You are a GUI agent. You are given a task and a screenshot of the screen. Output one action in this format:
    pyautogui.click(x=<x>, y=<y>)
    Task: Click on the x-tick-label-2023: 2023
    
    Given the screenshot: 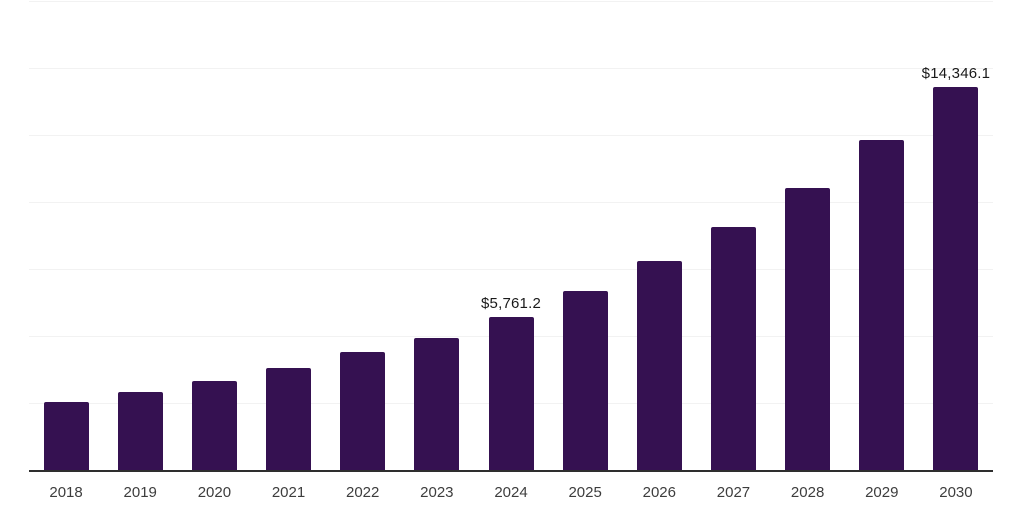 What is the action you would take?
    pyautogui.click(x=437, y=492)
    